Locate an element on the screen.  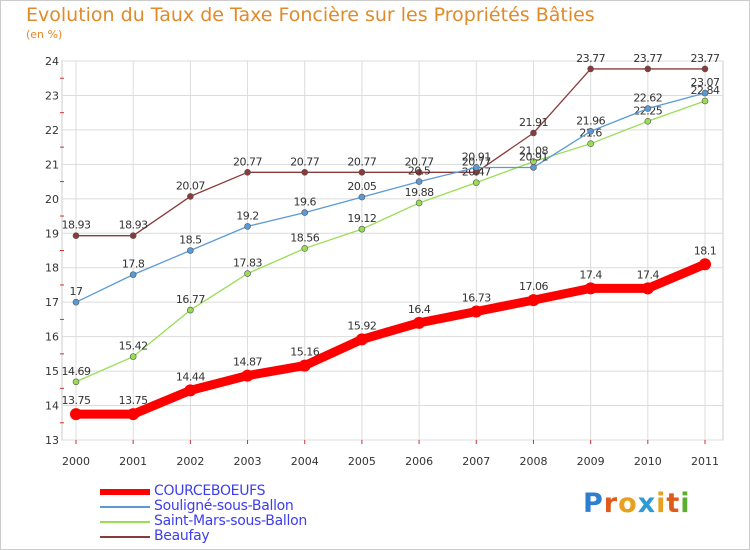
data-label: 17.83 is located at coordinates (247, 263).